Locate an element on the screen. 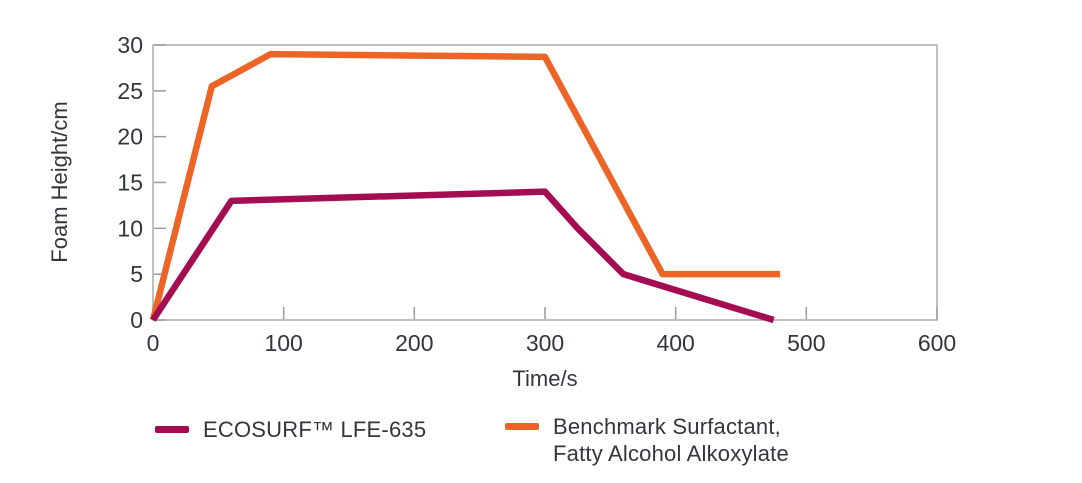  legend-item-ecosurf: ECOSURF™ LFE-635 is located at coordinates (290, 429).